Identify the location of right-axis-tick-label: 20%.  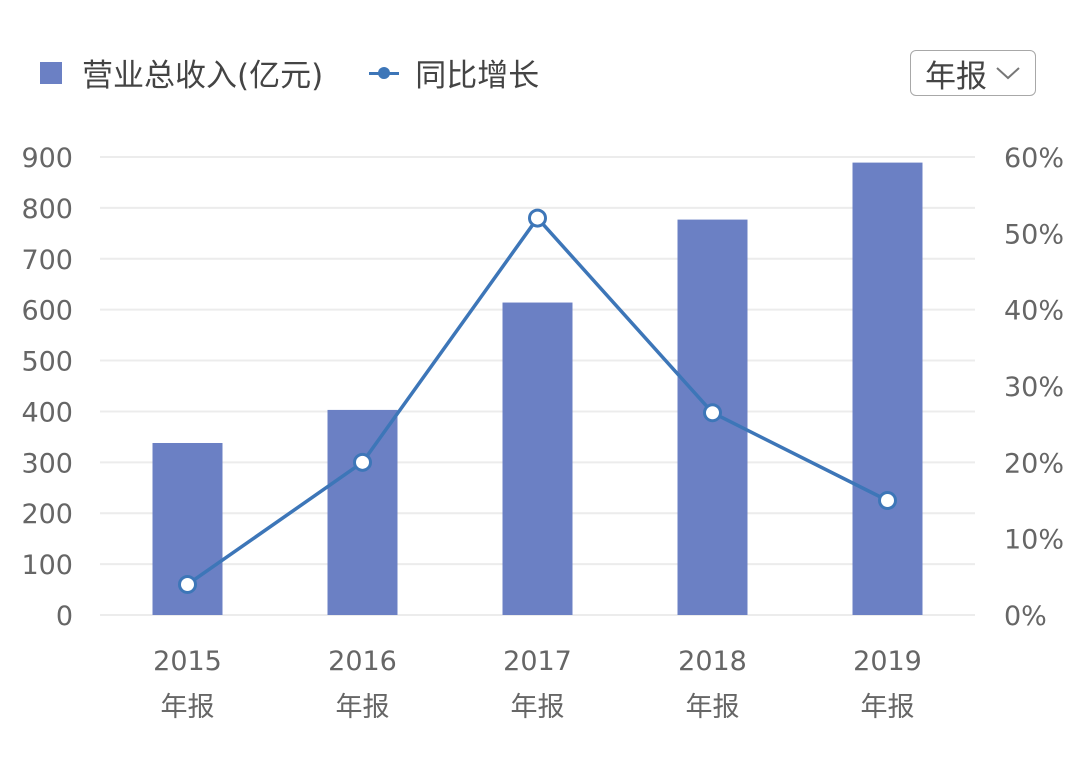
(1034, 463).